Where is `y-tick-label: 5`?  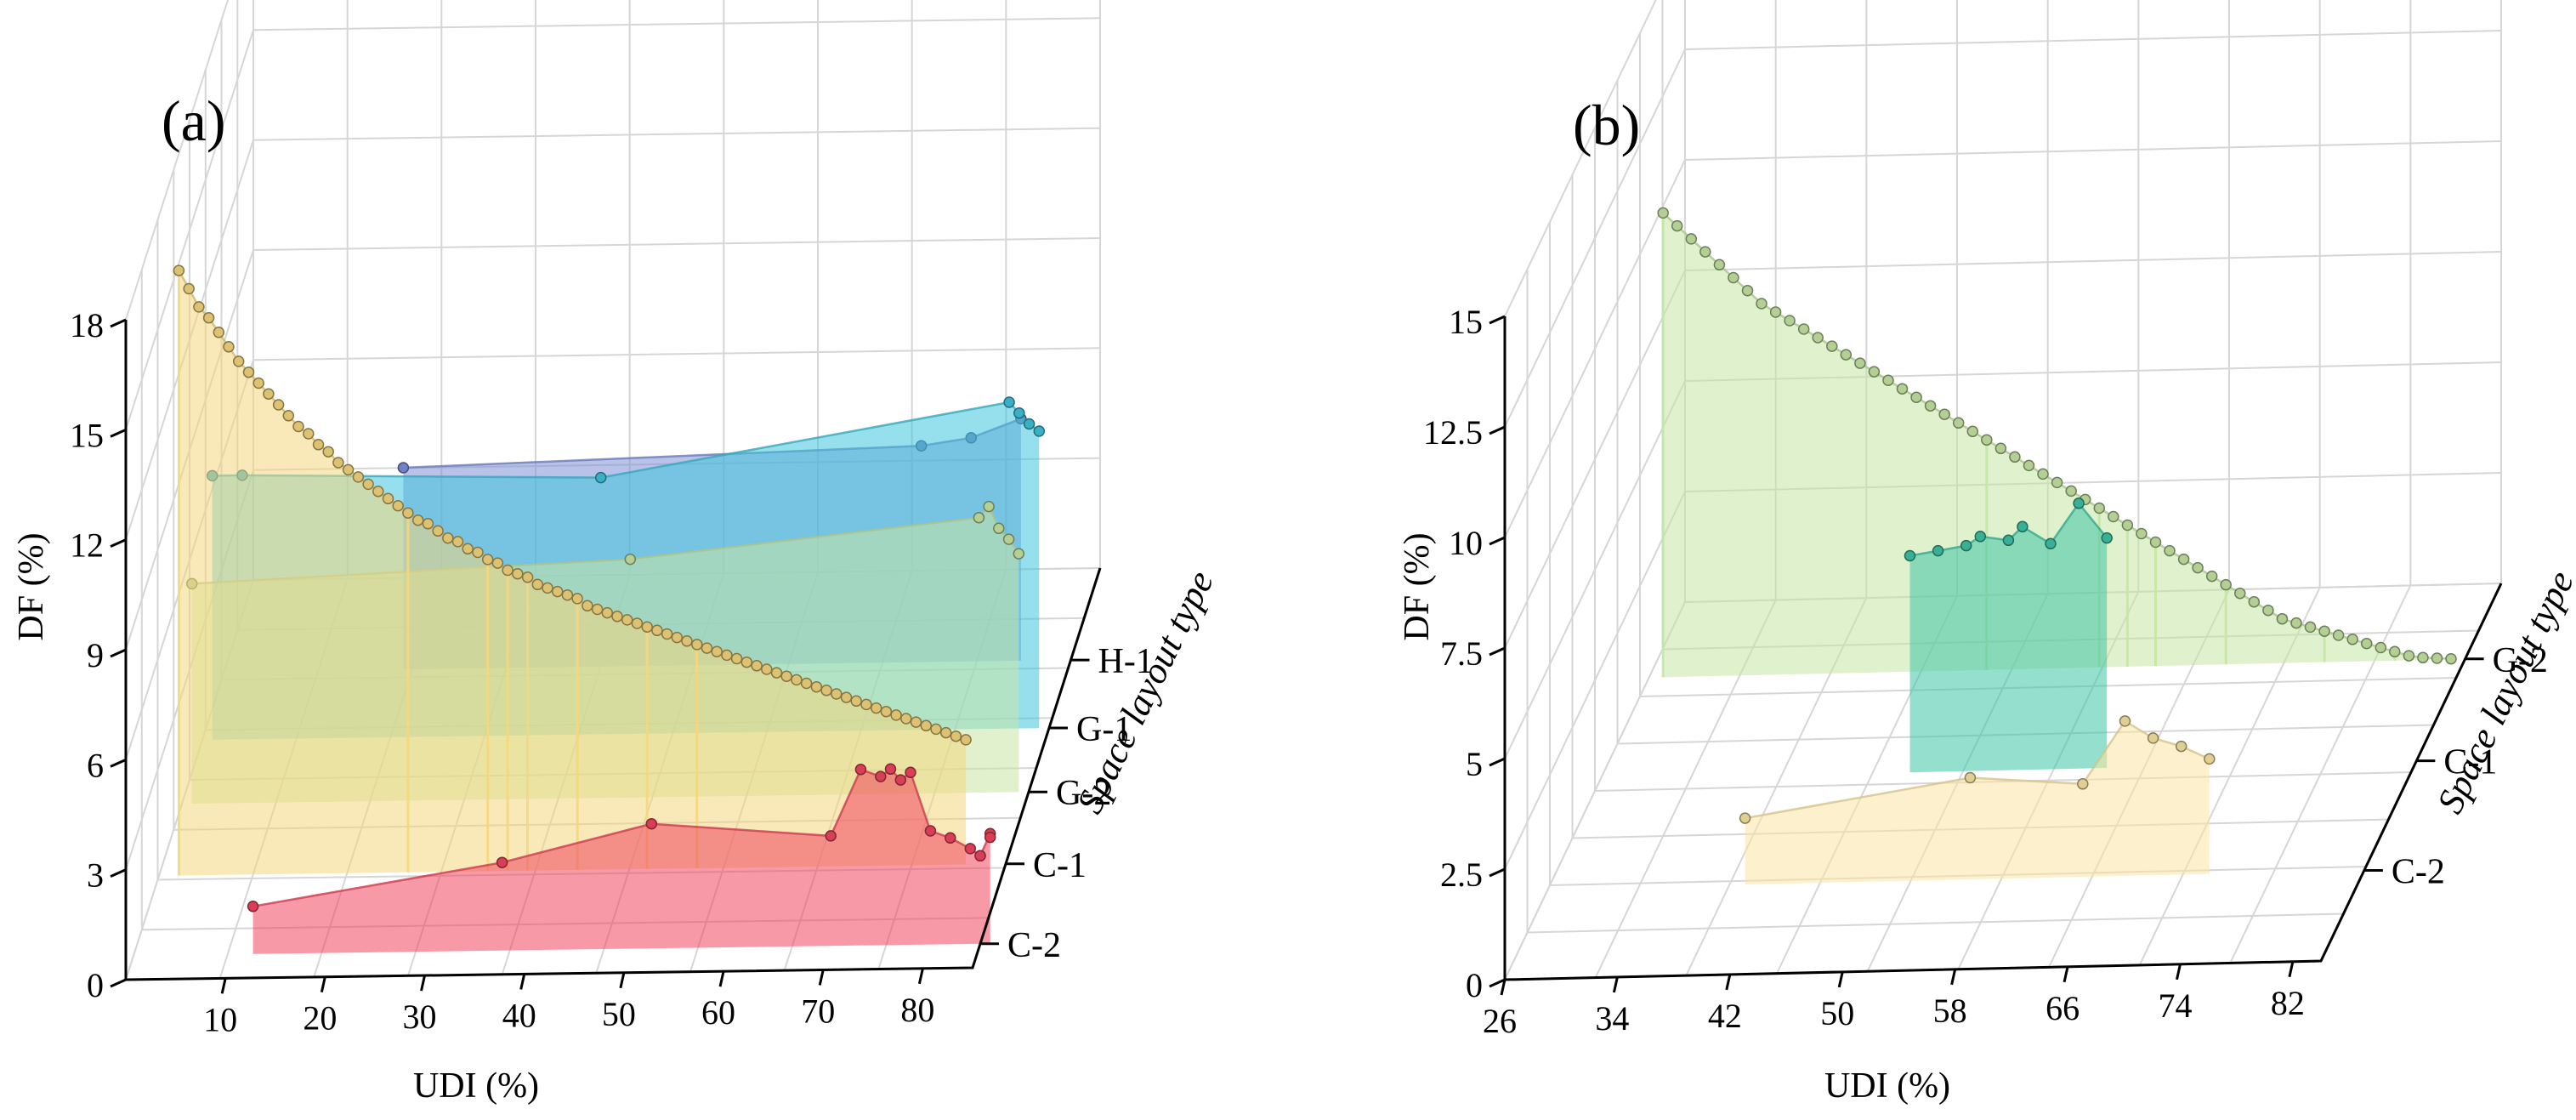 y-tick-label: 5 is located at coordinates (1474, 764).